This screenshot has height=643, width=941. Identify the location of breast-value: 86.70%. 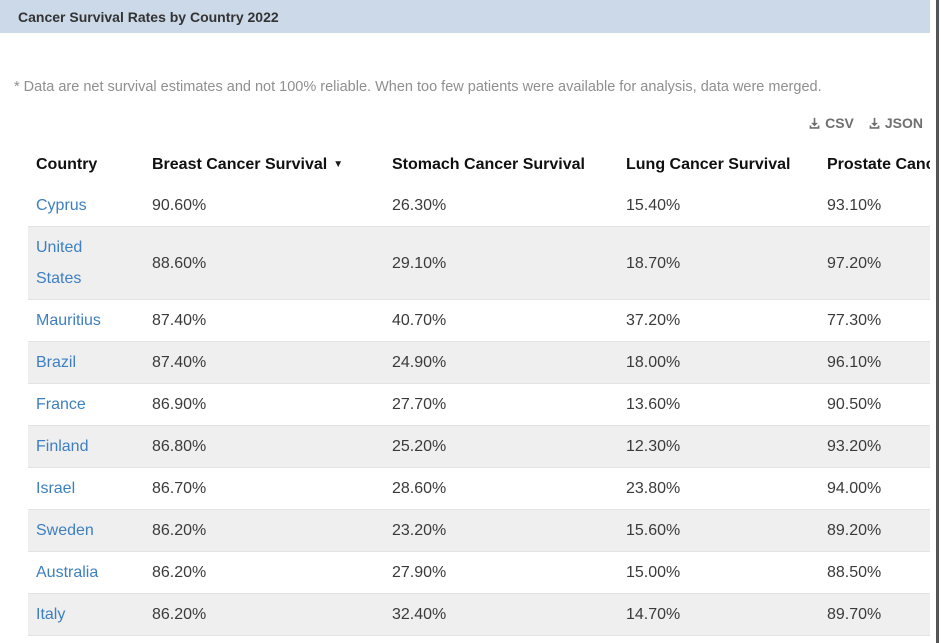
(179, 488).